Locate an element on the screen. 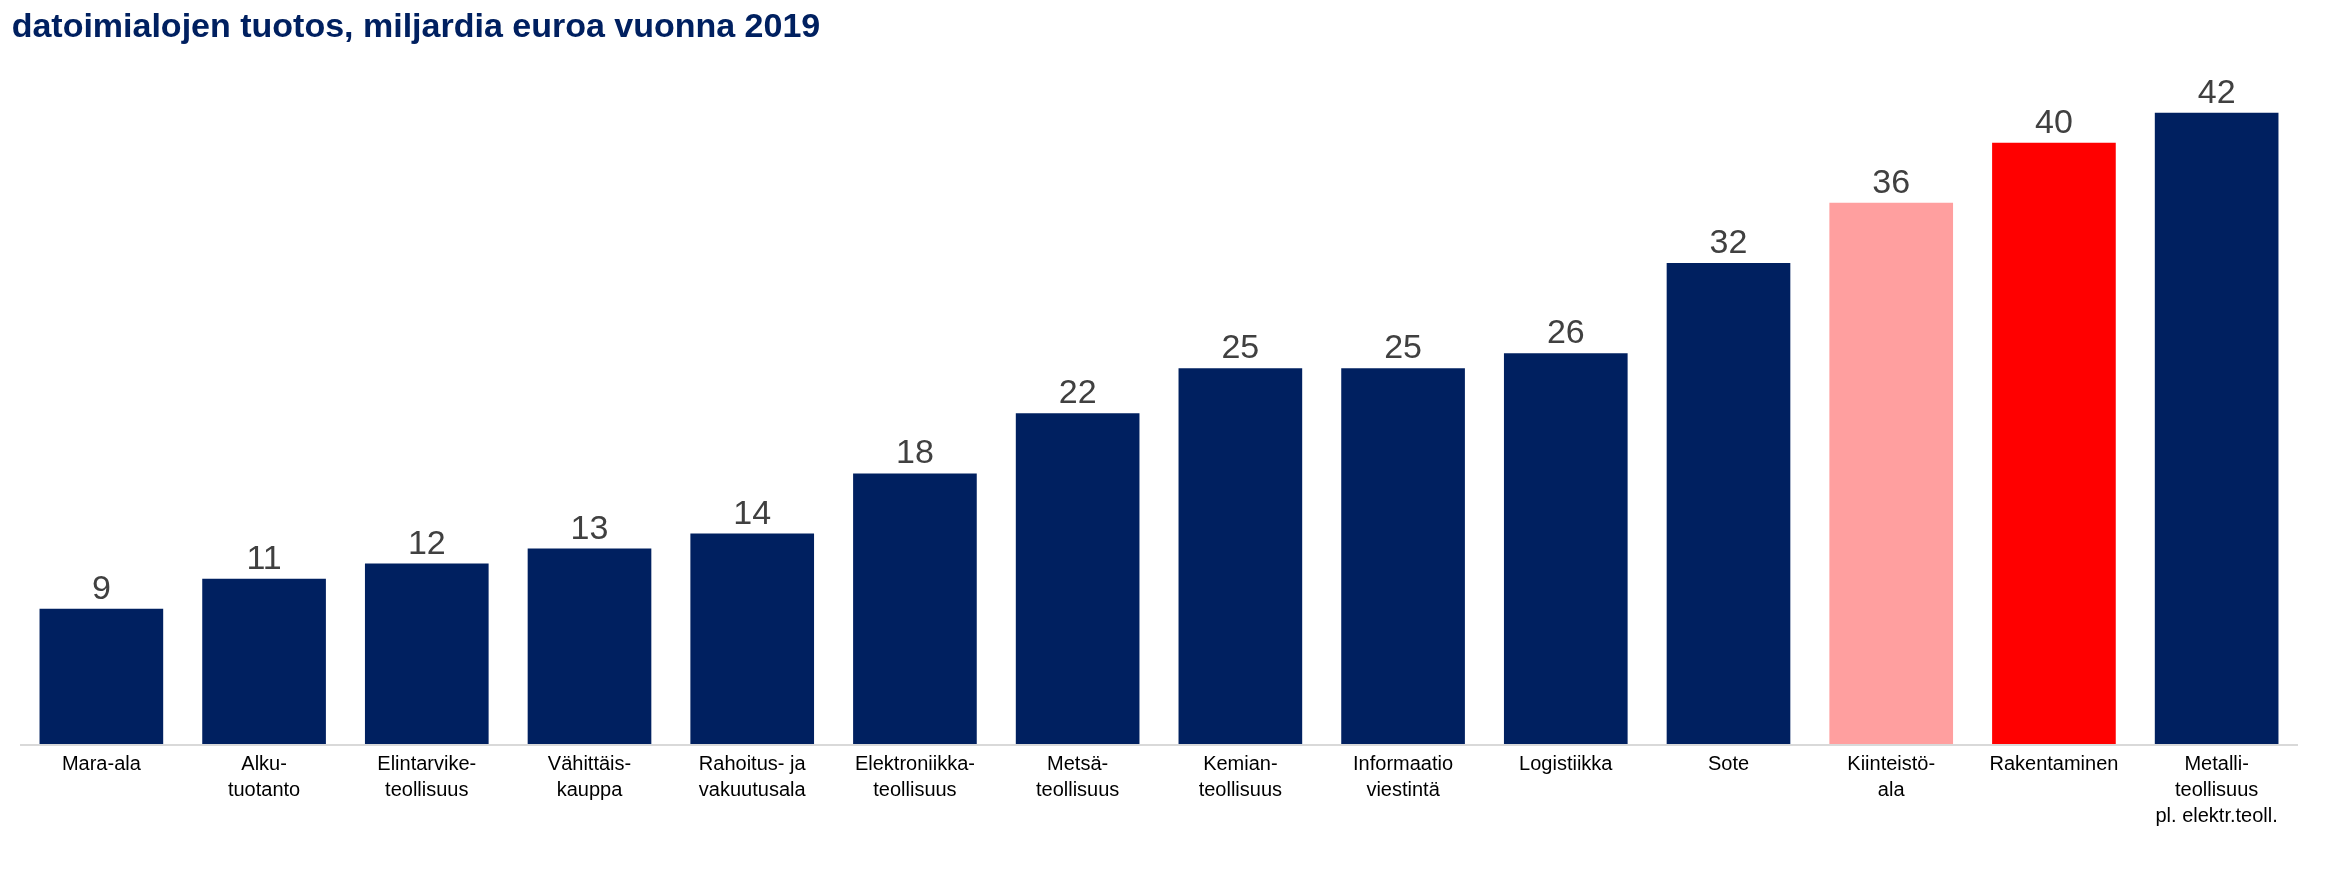 The image size is (2328, 884). data-label: 26 is located at coordinates (1565, 331).